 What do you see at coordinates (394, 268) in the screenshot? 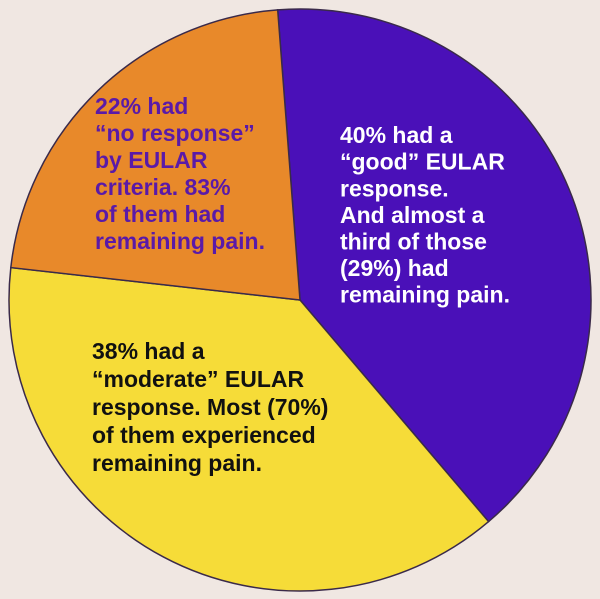
I see `slice-annotation: (29%) had` at bounding box center [394, 268].